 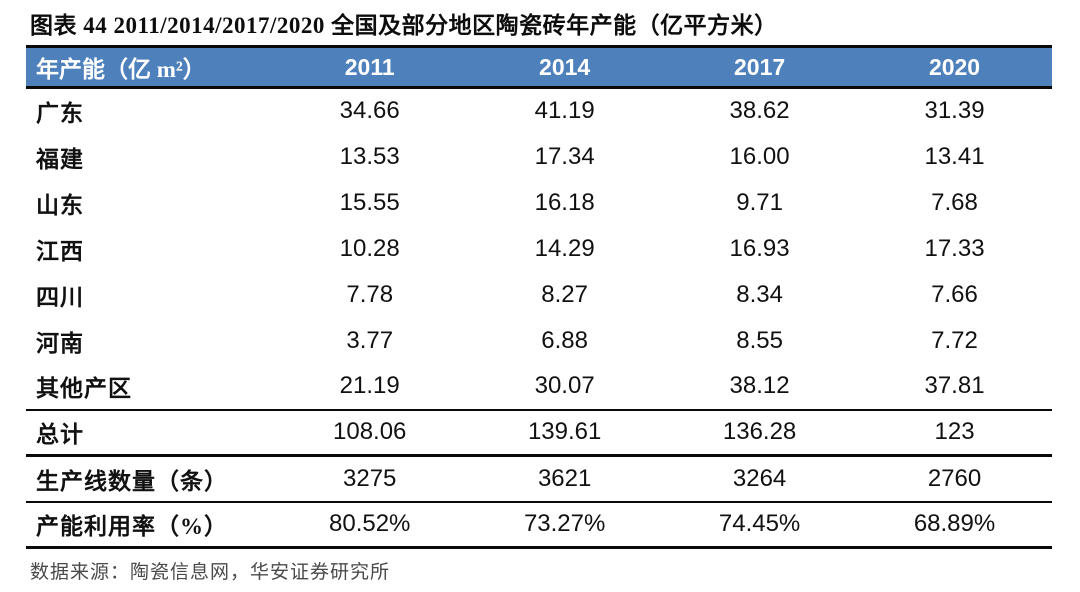 I want to click on column-header-2011: 2011, so click(x=370, y=67).